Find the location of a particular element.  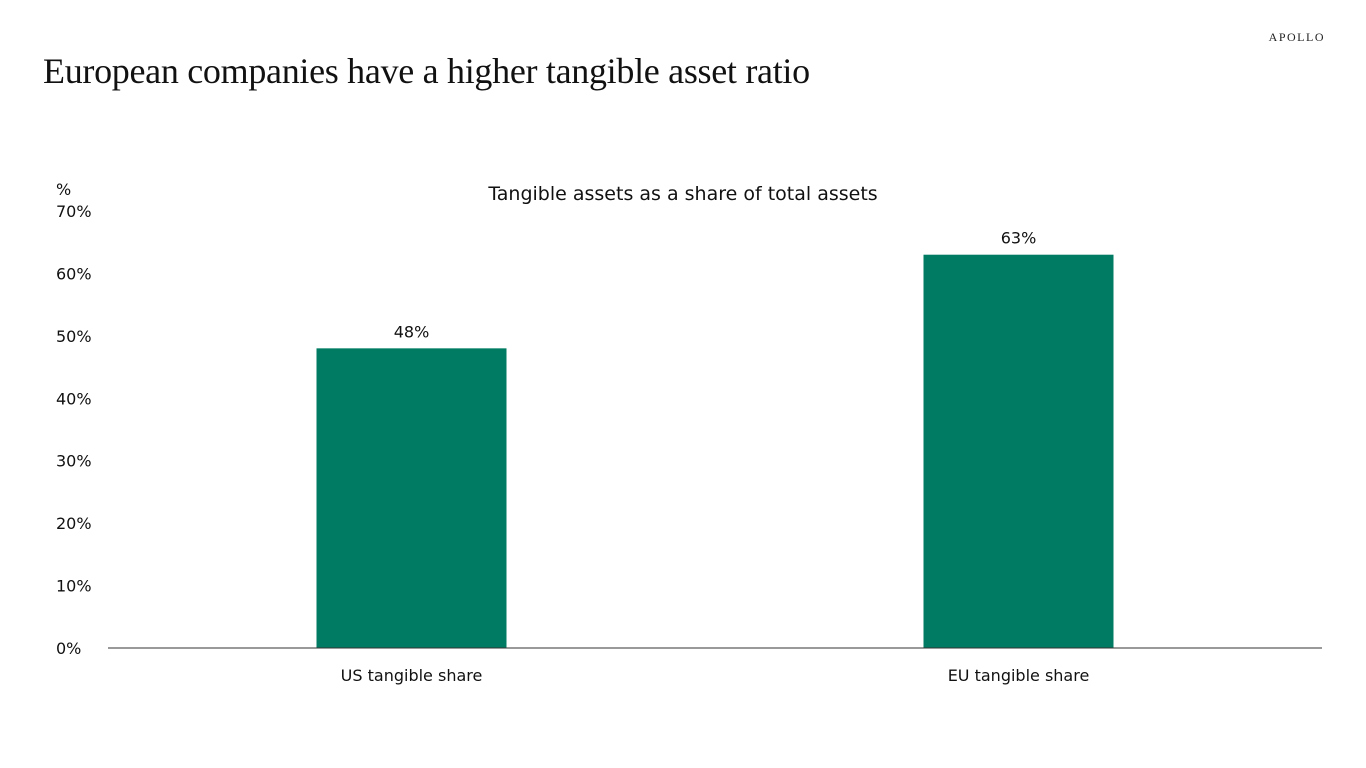

data-label: 48% is located at coordinates (412, 331).